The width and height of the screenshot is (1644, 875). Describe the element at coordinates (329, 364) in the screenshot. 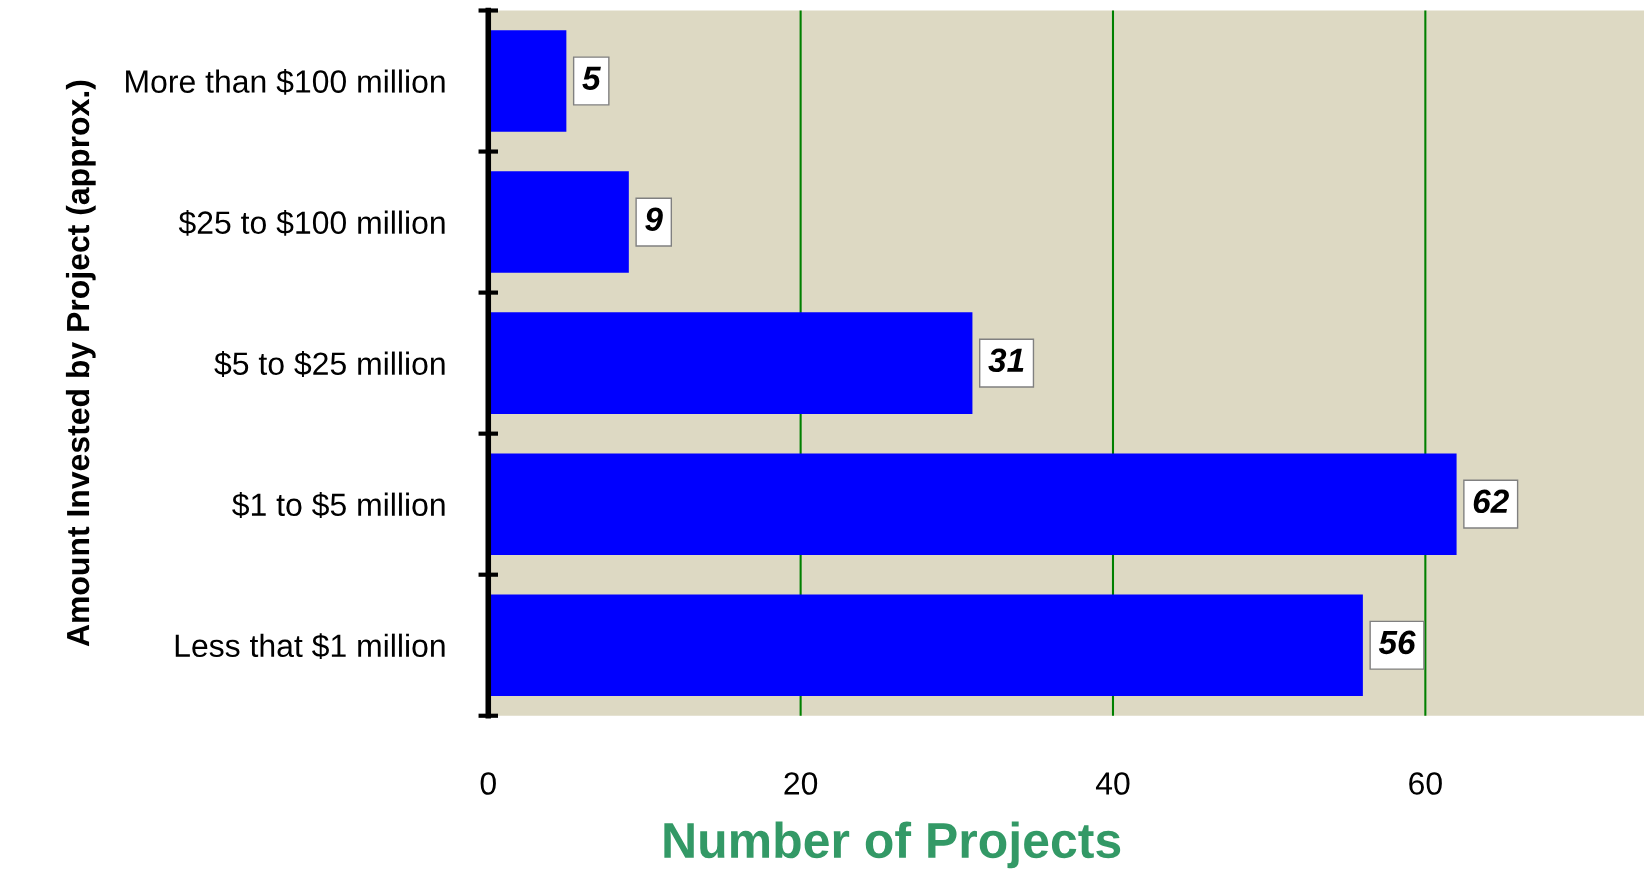

I see `y-tick-label: $5 to $25 million` at that location.